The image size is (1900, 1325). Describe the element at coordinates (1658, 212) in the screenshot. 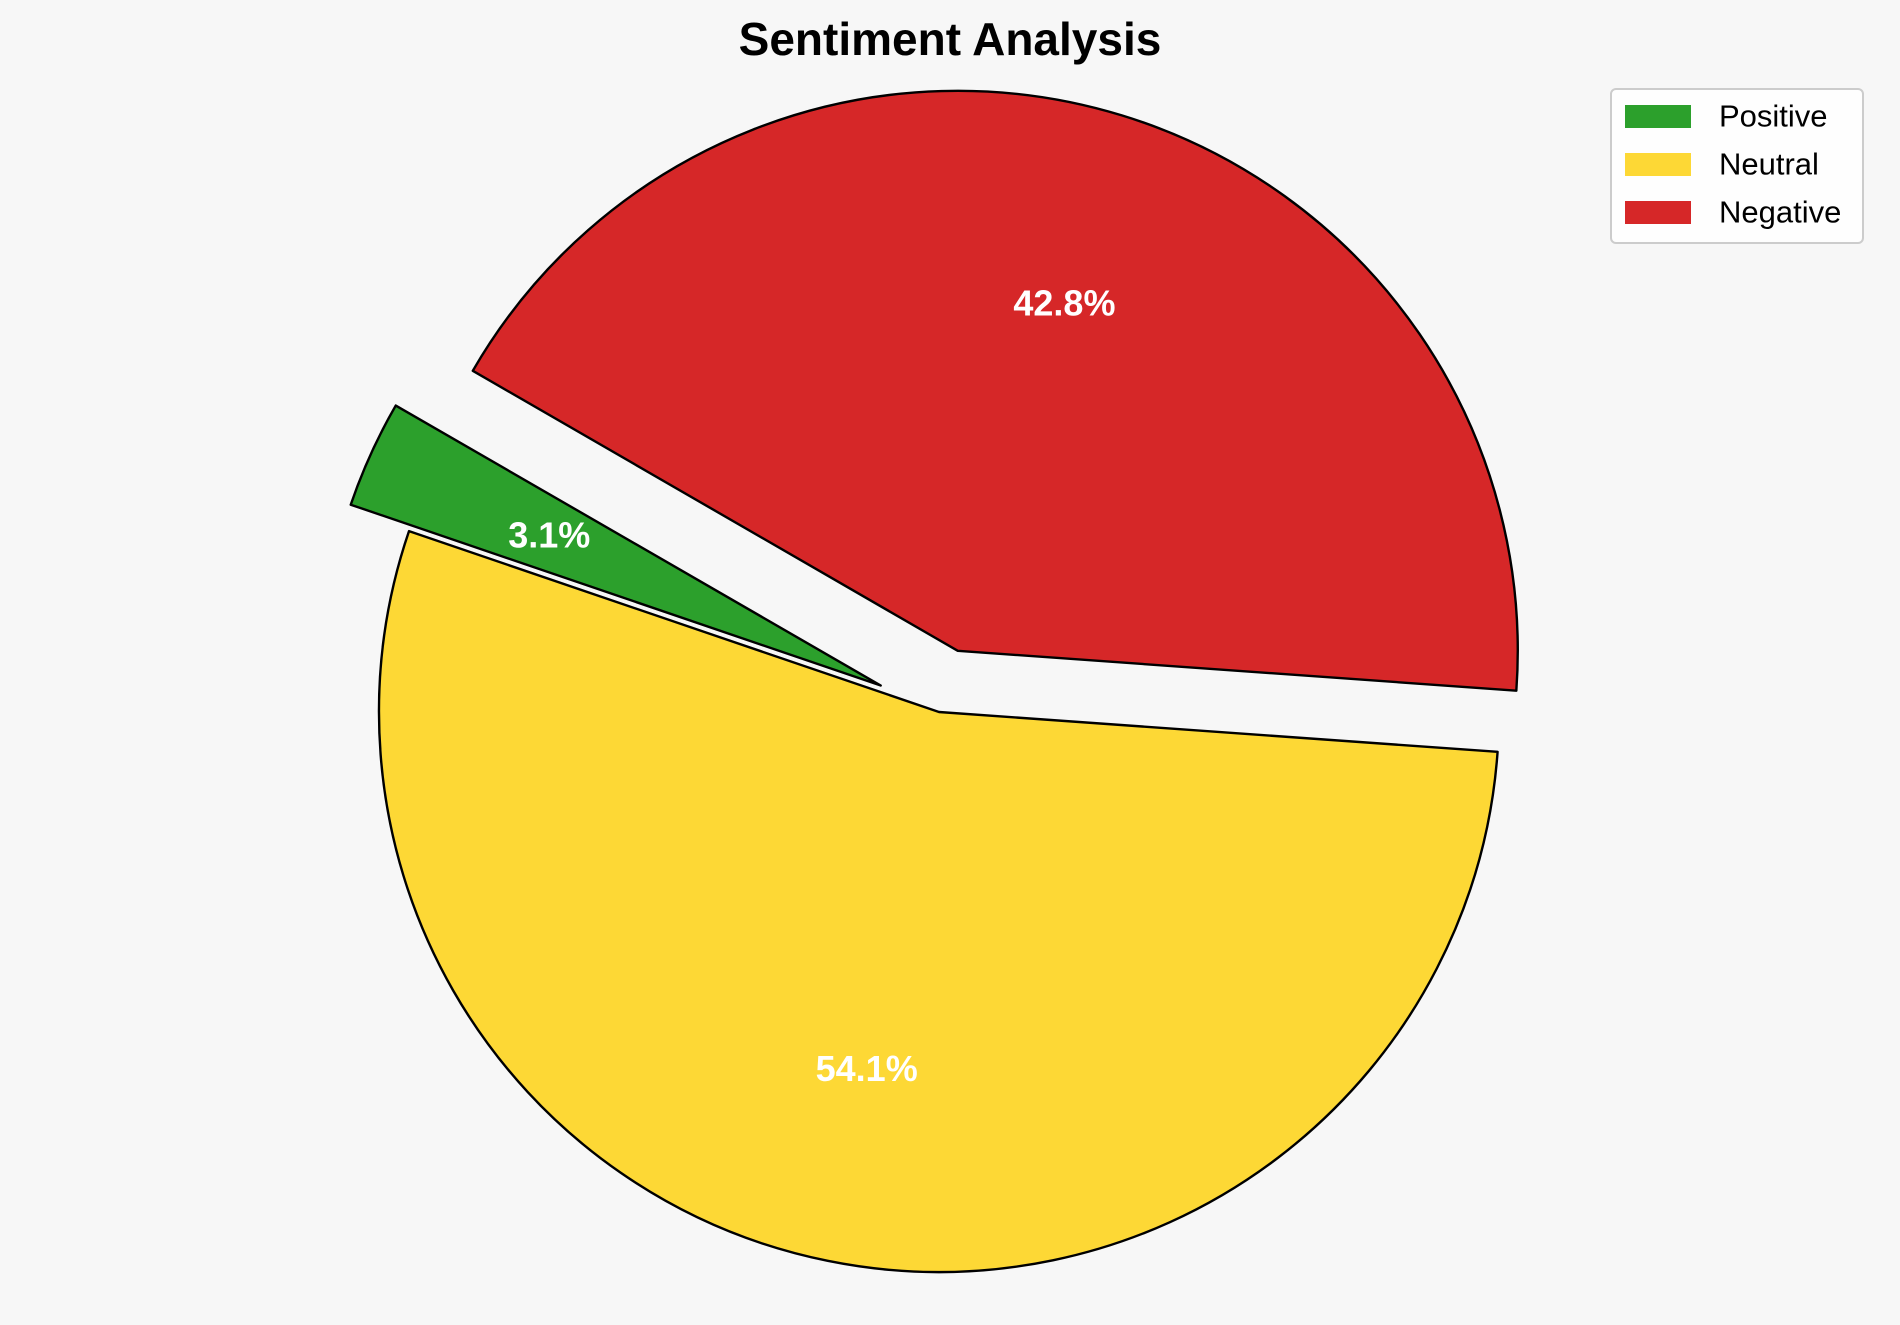

I see `legend-swatch-negative` at that location.